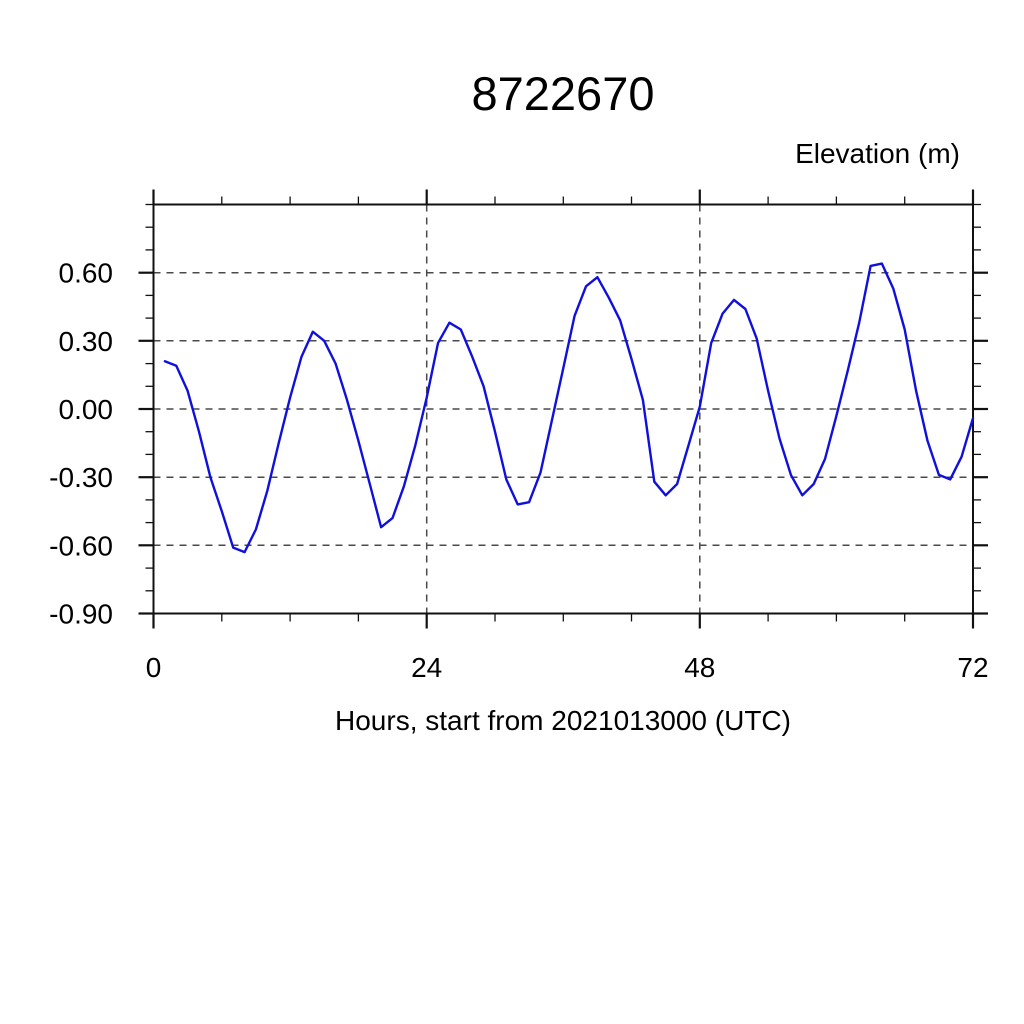 The width and height of the screenshot is (1024, 1024). I want to click on y-tick-label: -0.30, so click(81, 477).